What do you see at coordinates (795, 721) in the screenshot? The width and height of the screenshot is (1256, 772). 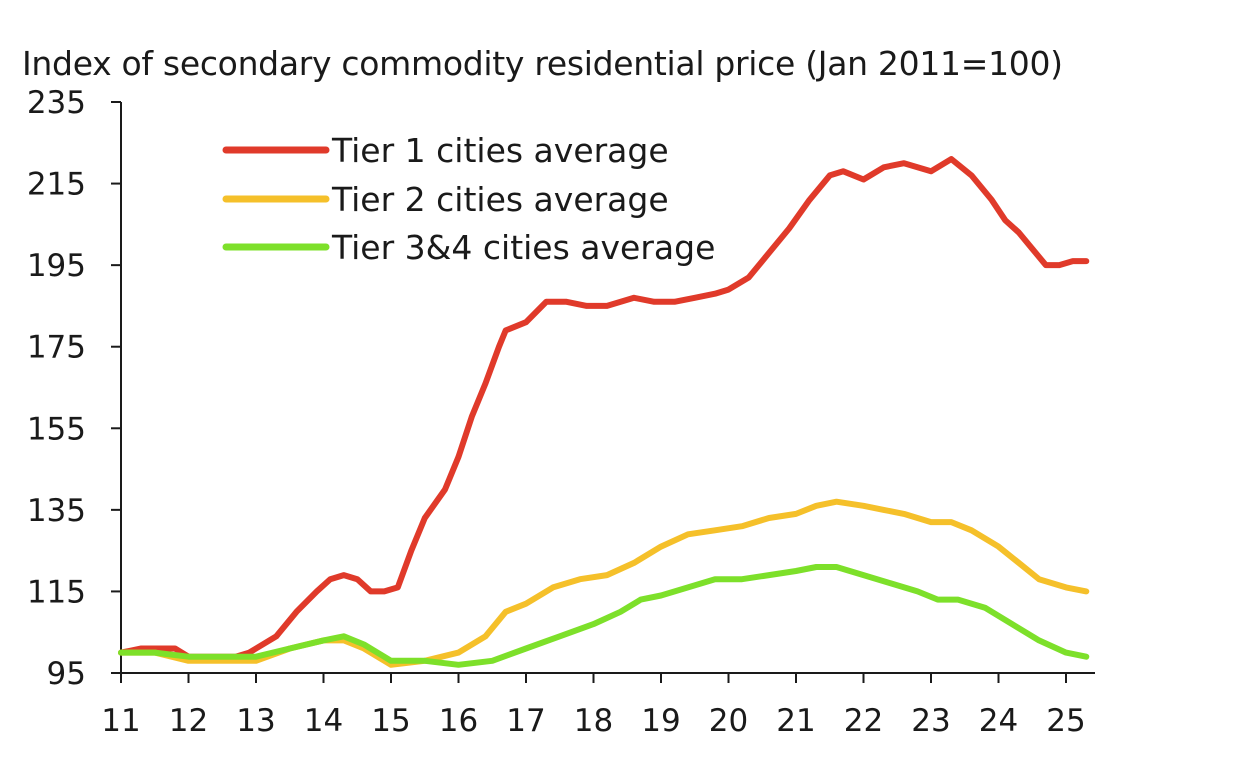 I see `x-tick-label: 21` at bounding box center [795, 721].